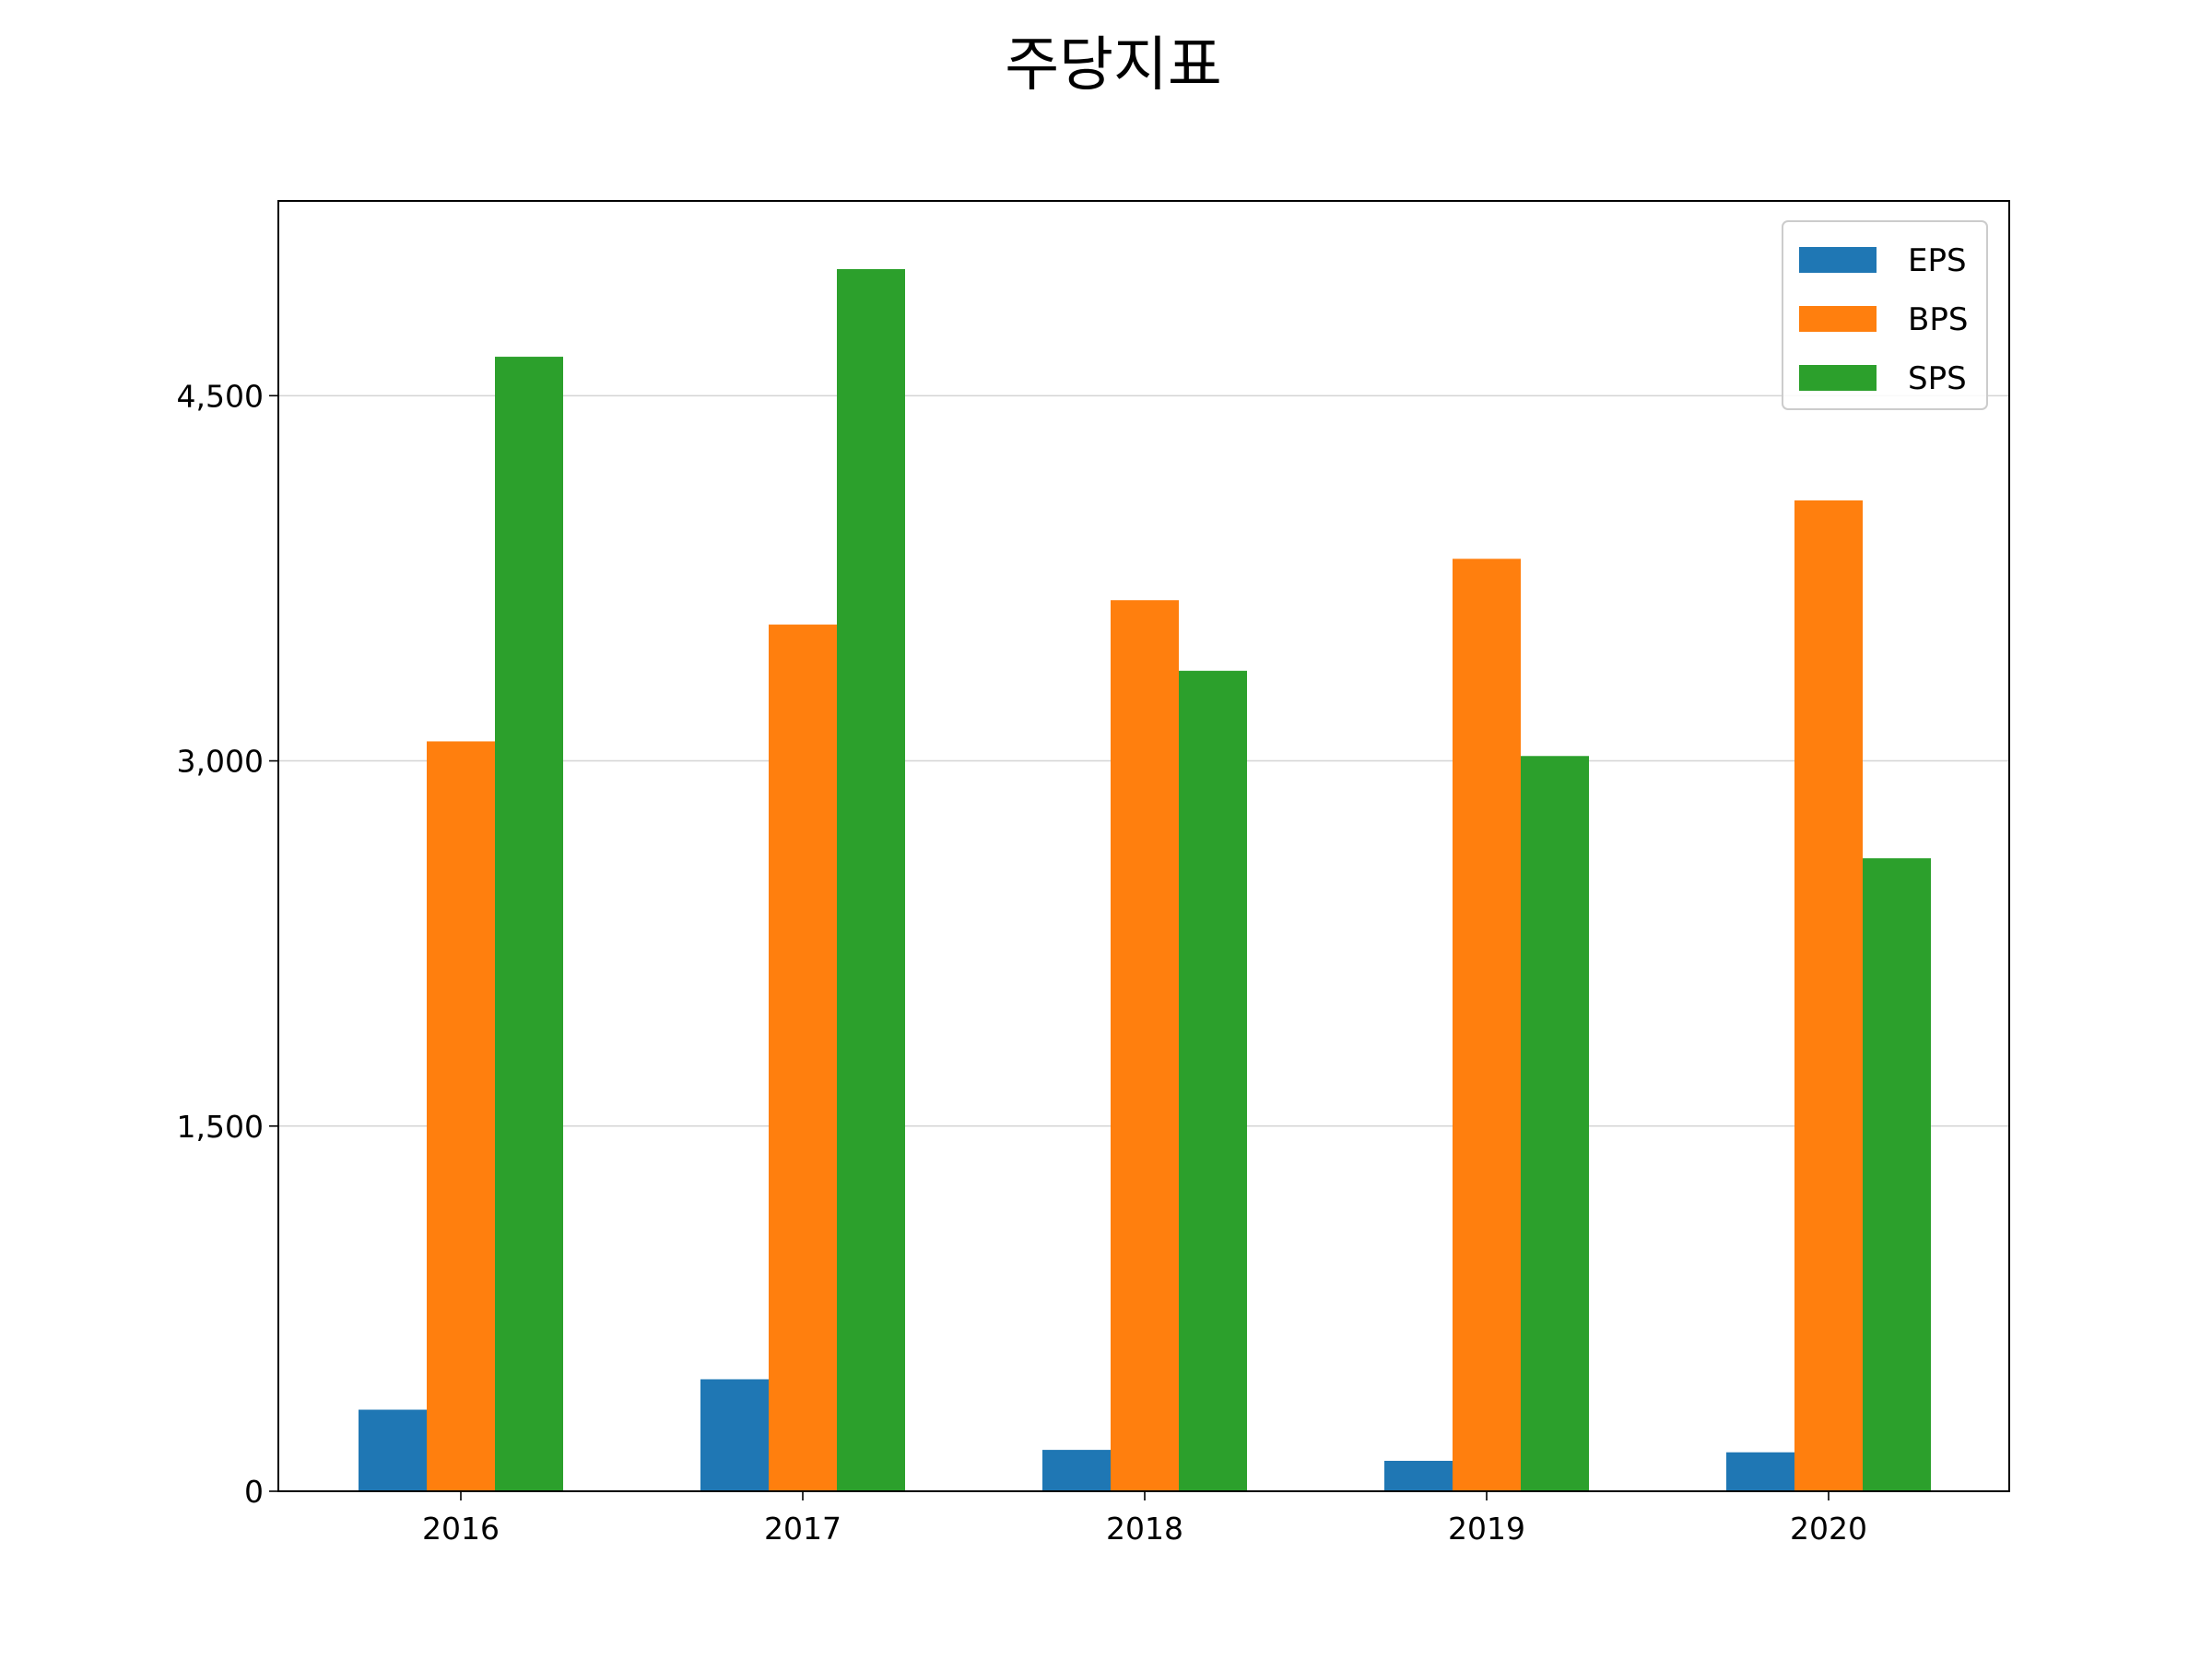 Image resolution: width=2212 pixels, height=1659 pixels. Describe the element at coordinates (1487, 1025) in the screenshot. I see `bar-bps-2019` at that location.